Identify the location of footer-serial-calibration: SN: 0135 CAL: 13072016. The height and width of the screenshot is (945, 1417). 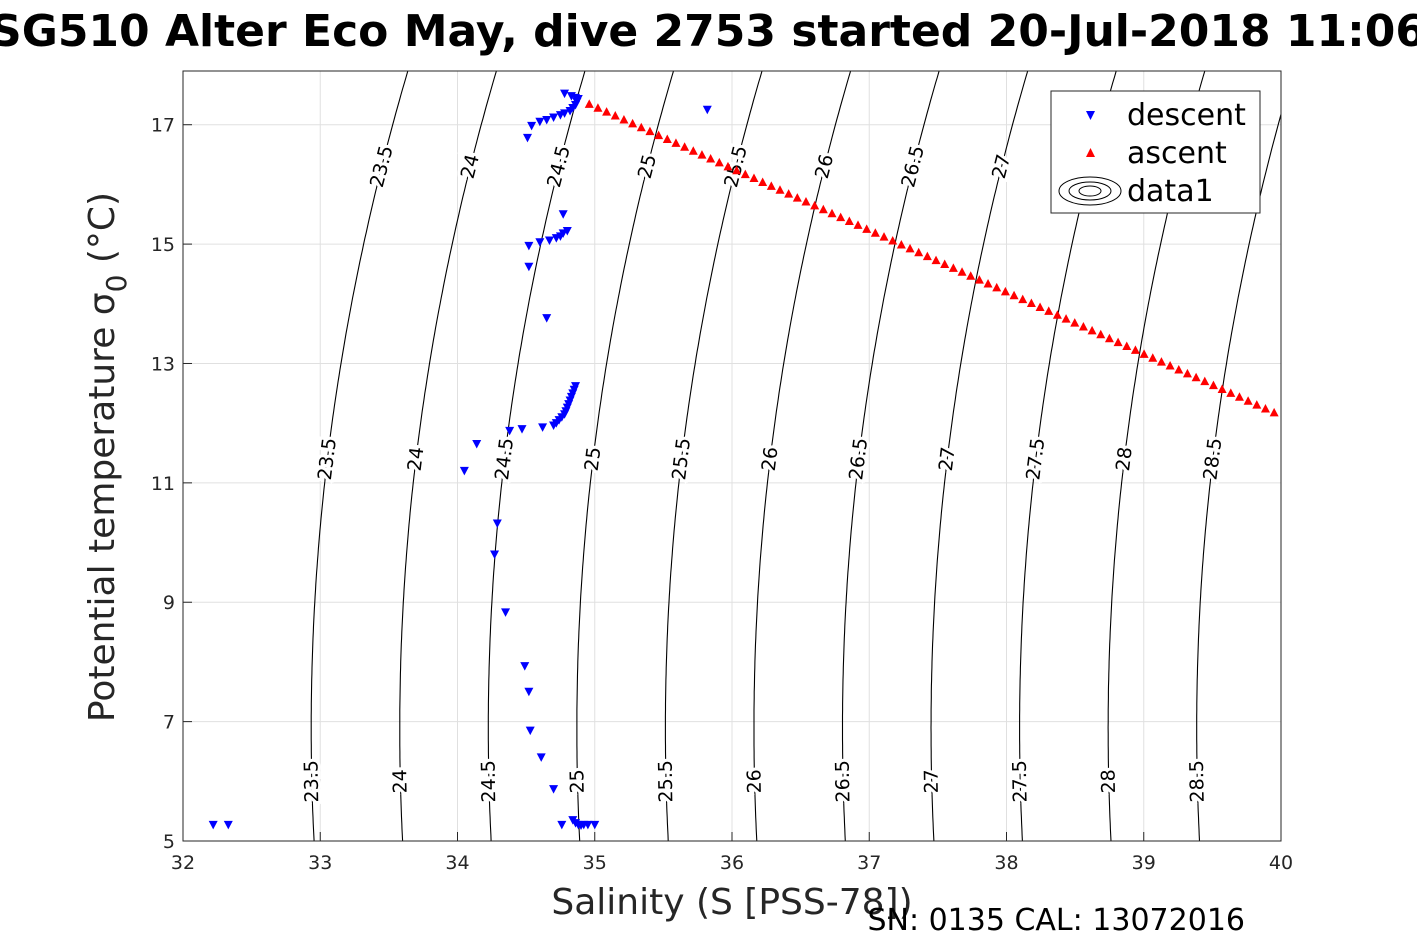
(1056, 920).